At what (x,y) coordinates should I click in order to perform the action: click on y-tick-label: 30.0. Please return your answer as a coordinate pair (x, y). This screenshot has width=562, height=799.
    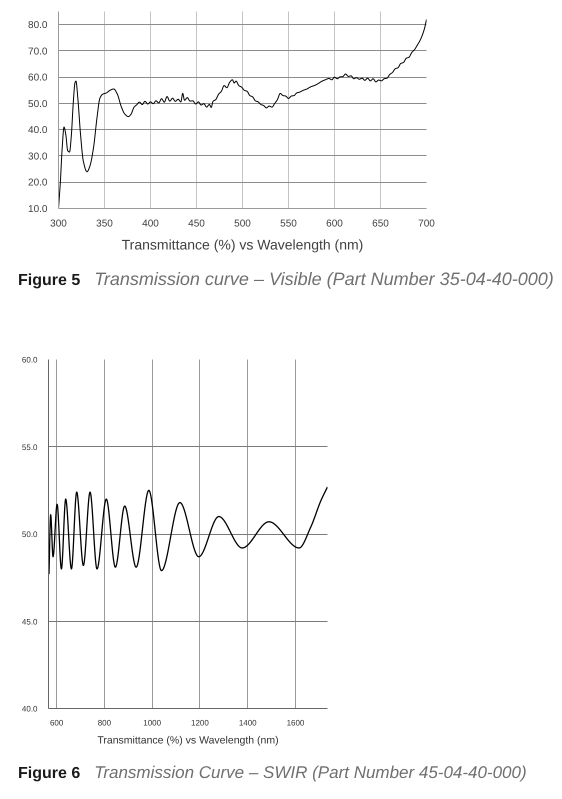
    Looking at the image, I should click on (38, 156).